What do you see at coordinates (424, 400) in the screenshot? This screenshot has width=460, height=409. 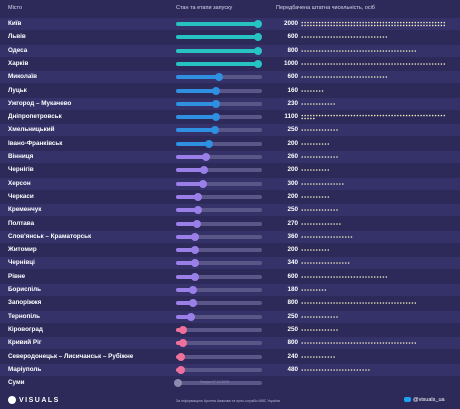 I see `twitter-handle: @visuals_ua` at bounding box center [424, 400].